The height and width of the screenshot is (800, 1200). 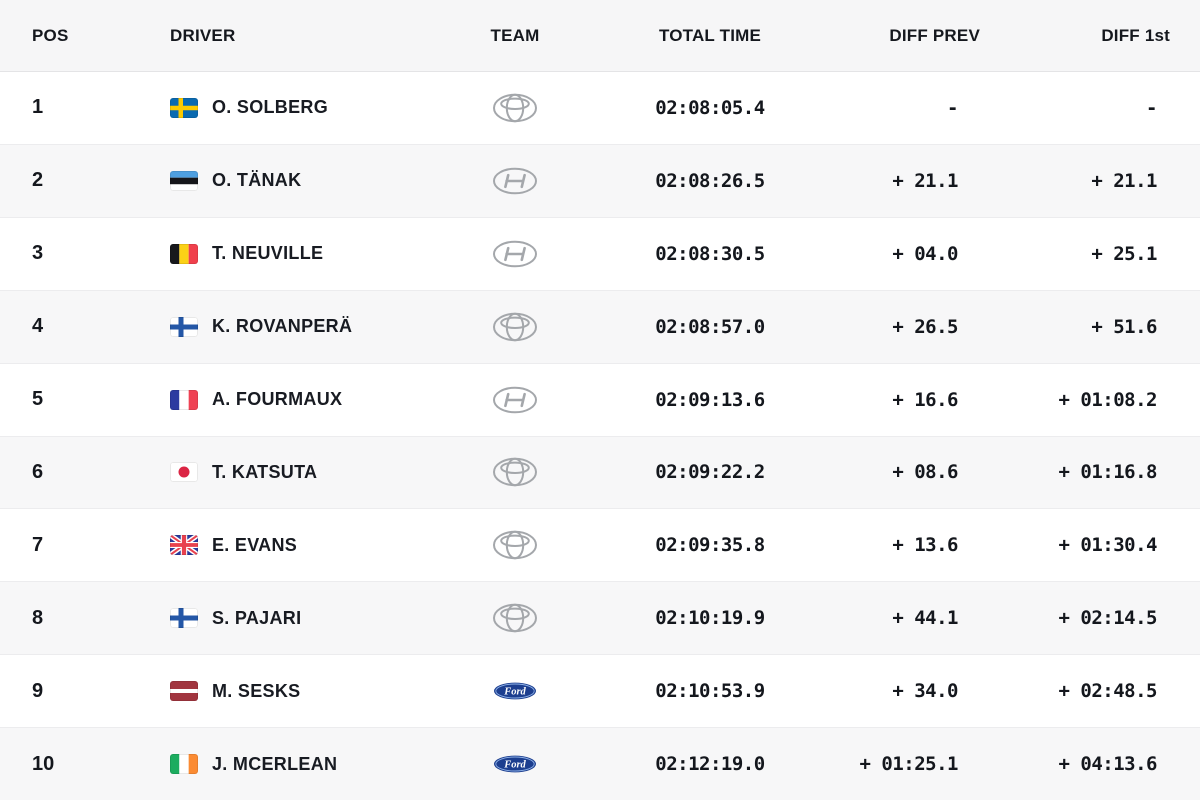 I want to click on diff-prev-cell: -, so click(x=952, y=107).